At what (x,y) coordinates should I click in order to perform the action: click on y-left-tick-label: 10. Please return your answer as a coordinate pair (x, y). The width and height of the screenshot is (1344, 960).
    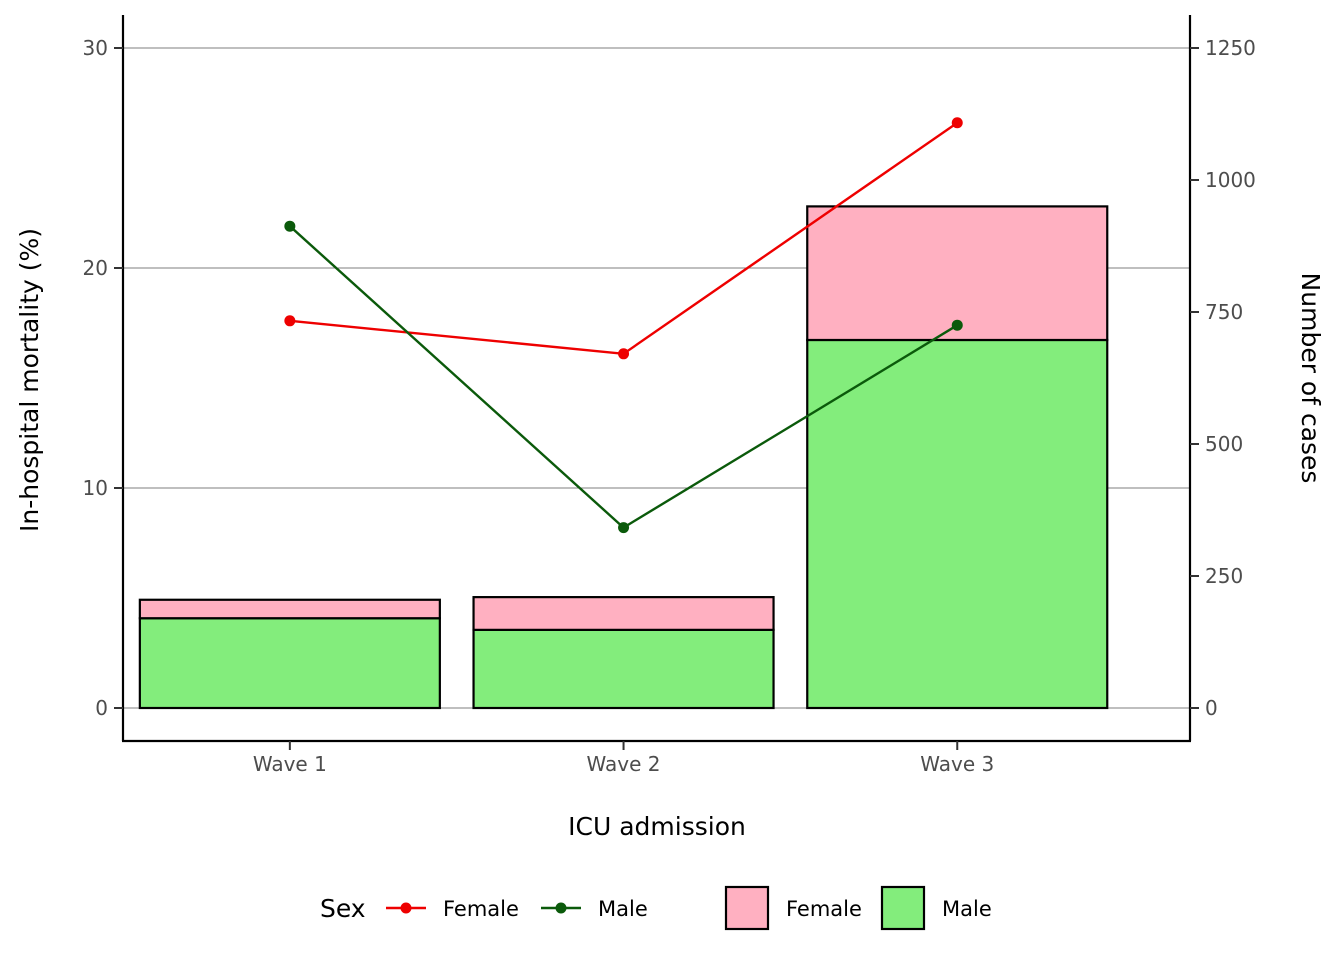
    Looking at the image, I should click on (95, 488).